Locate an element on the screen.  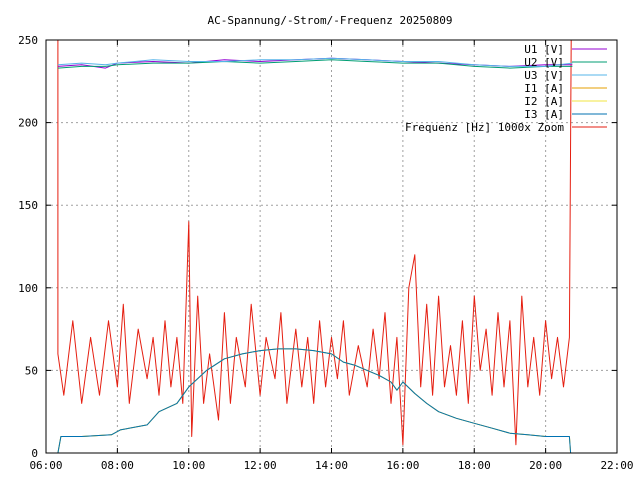
y-tick-label: 150 is located at coordinates (28, 205).